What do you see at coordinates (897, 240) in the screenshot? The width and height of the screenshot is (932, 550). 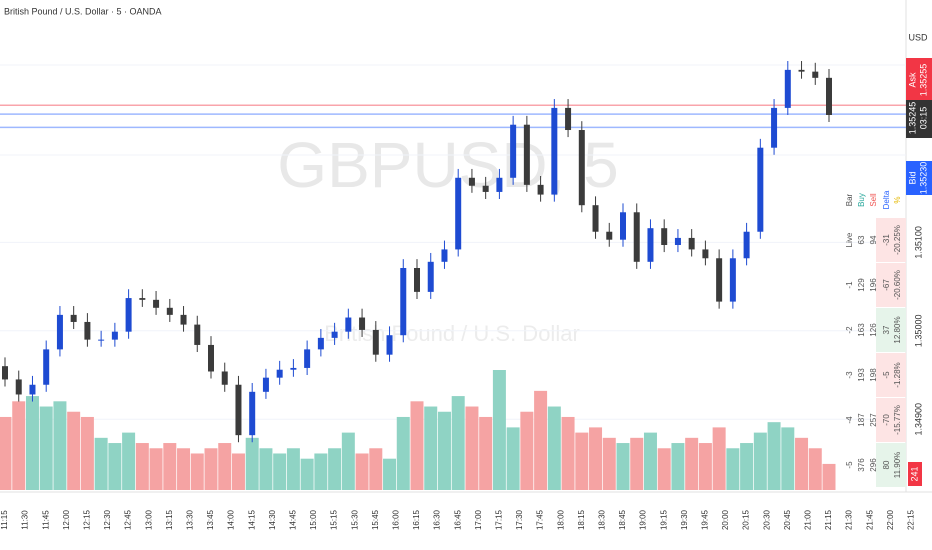 I see `table-cell: -20.25%` at bounding box center [897, 240].